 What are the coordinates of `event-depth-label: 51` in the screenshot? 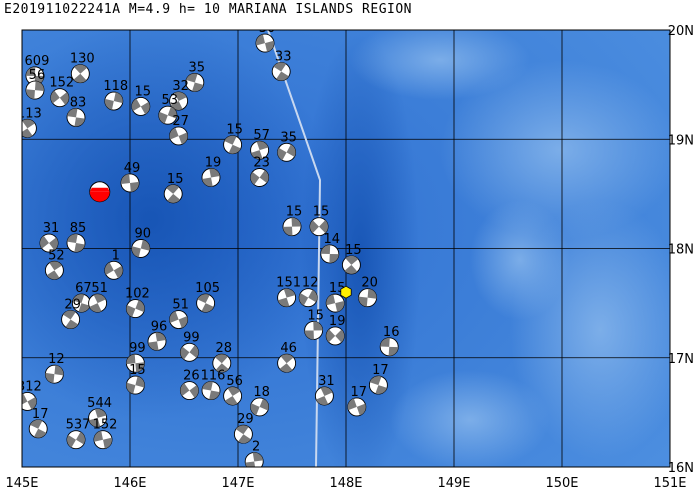 It's located at (99, 288).